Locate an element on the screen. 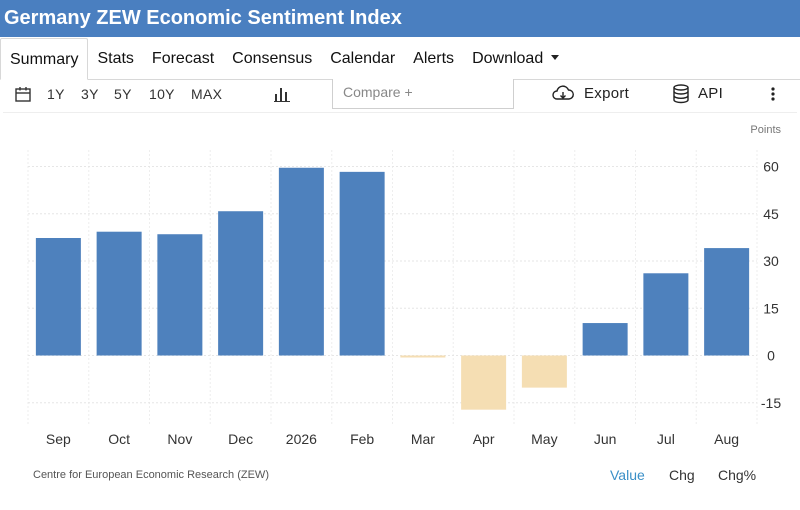 The image size is (800, 510). tab-calendar: Calendar is located at coordinates (363, 58).